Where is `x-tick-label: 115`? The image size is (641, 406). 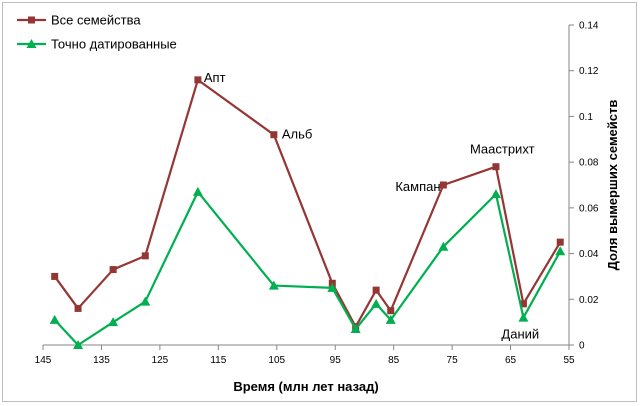 x-tick-label: 115 is located at coordinates (218, 360).